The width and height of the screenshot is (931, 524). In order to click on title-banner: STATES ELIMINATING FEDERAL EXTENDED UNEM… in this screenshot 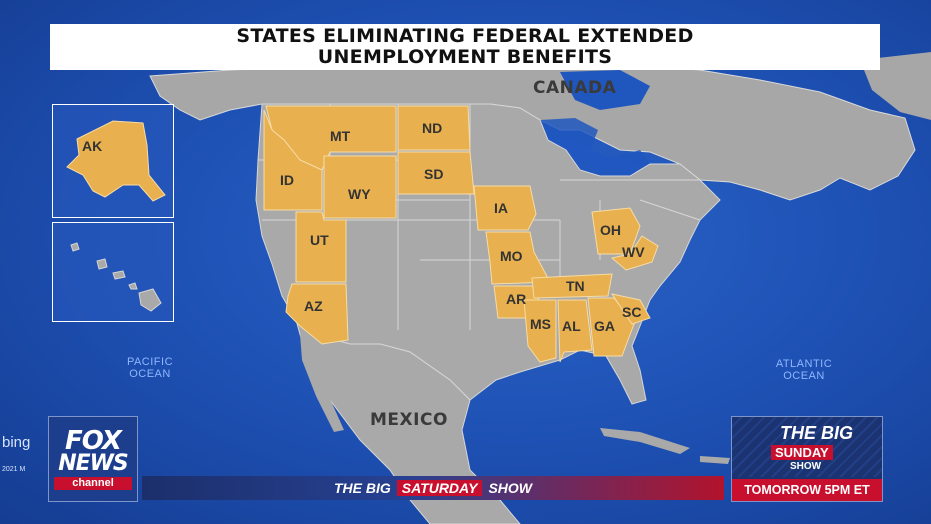, I will do `click(465, 47)`.